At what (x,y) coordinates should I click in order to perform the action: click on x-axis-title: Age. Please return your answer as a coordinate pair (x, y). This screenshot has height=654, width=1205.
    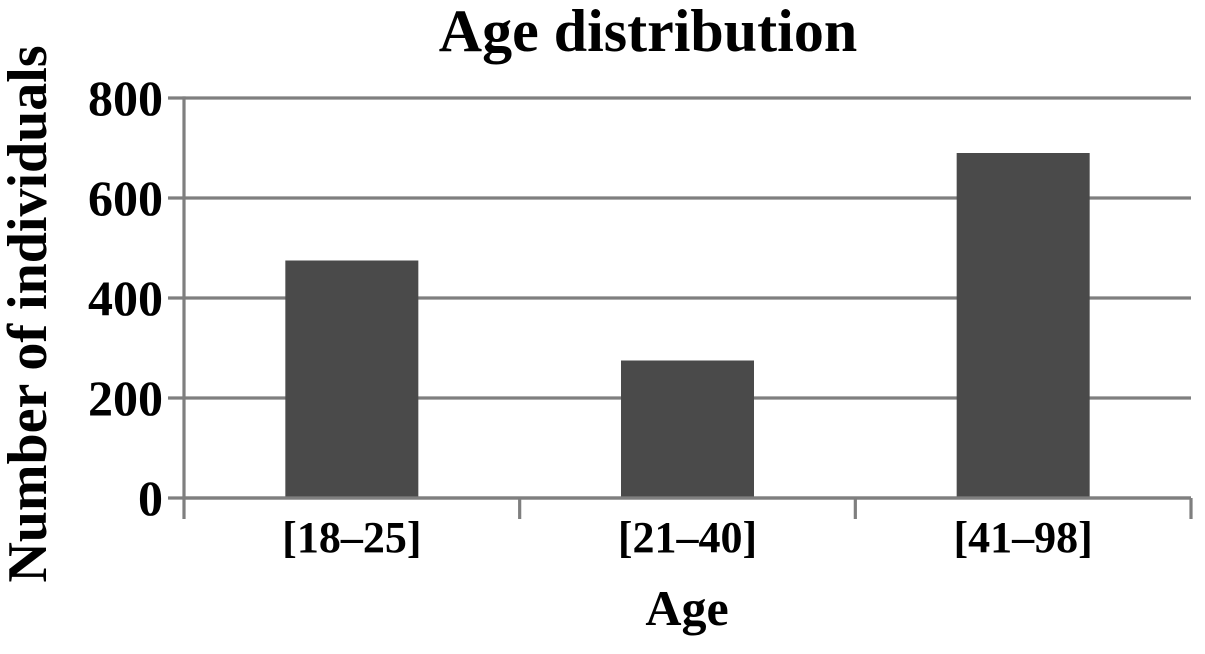
    Looking at the image, I should click on (687, 608).